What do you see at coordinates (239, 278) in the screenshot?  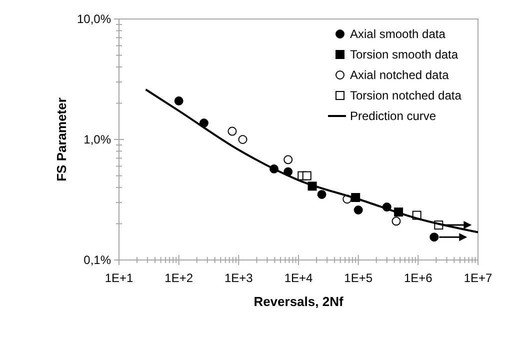 I see `x-tick-label: 1E+3` at bounding box center [239, 278].